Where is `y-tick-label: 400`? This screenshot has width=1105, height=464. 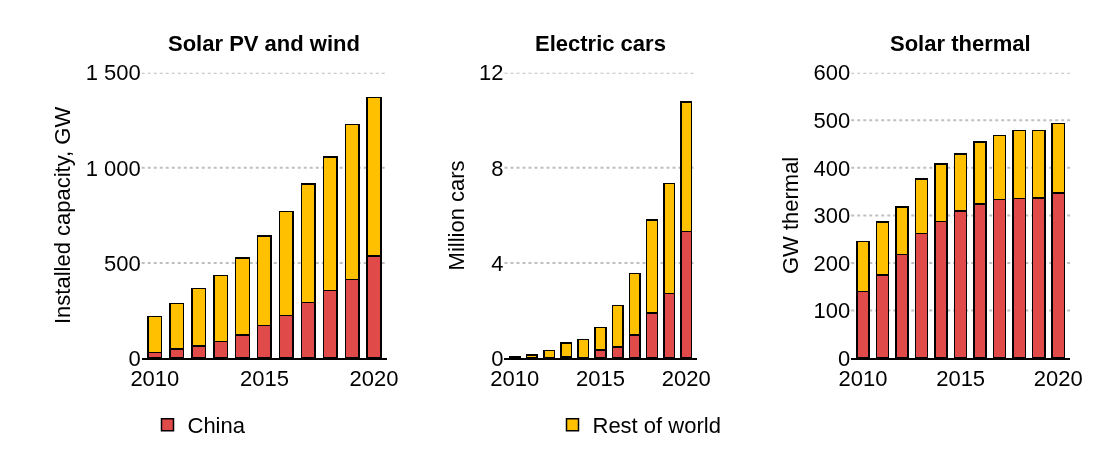
y-tick-label: 400 is located at coordinates (832, 168).